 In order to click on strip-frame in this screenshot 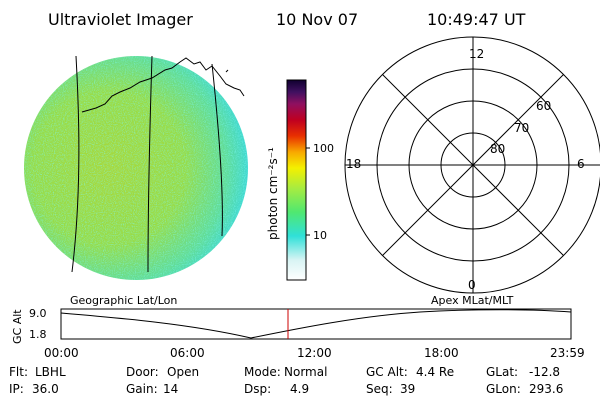, I will do `click(316, 324)`.